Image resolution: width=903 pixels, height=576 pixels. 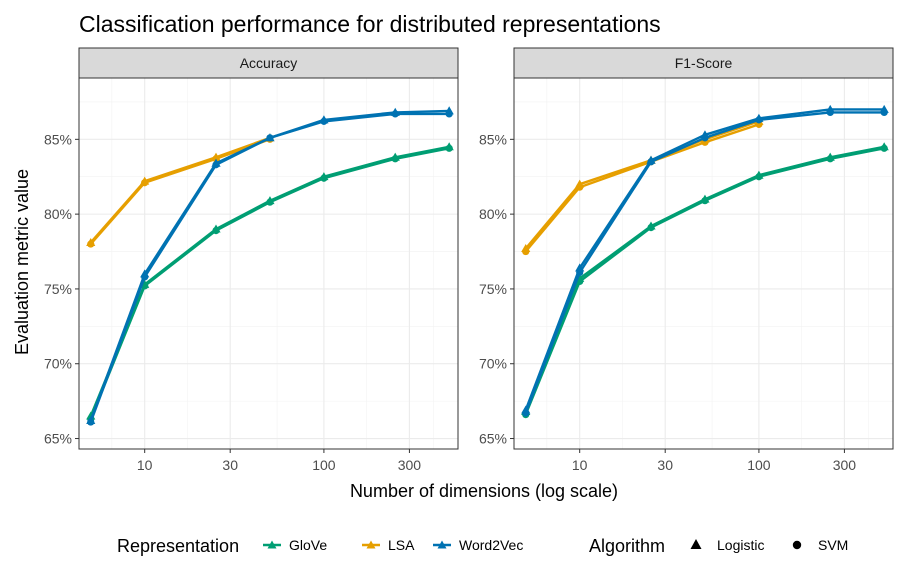 I want to click on legend-key-marker-glove, so click(x=272, y=544).